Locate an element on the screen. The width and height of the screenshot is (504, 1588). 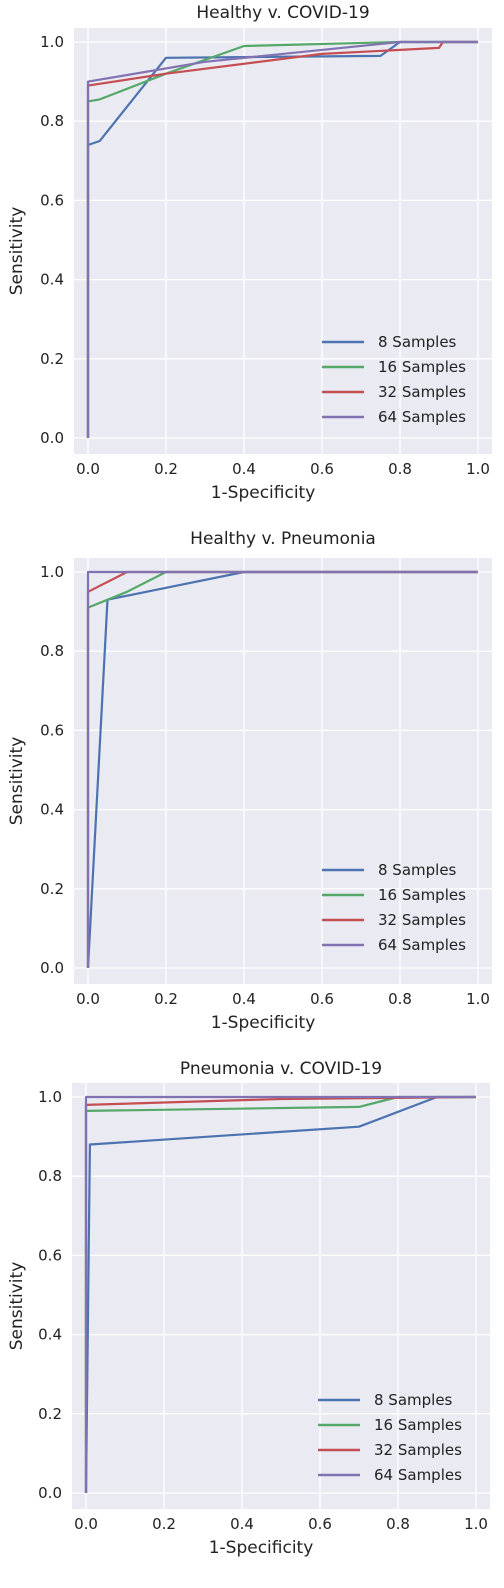
chart-title: Healthy v. COVID-19 is located at coordinates (282, 13).